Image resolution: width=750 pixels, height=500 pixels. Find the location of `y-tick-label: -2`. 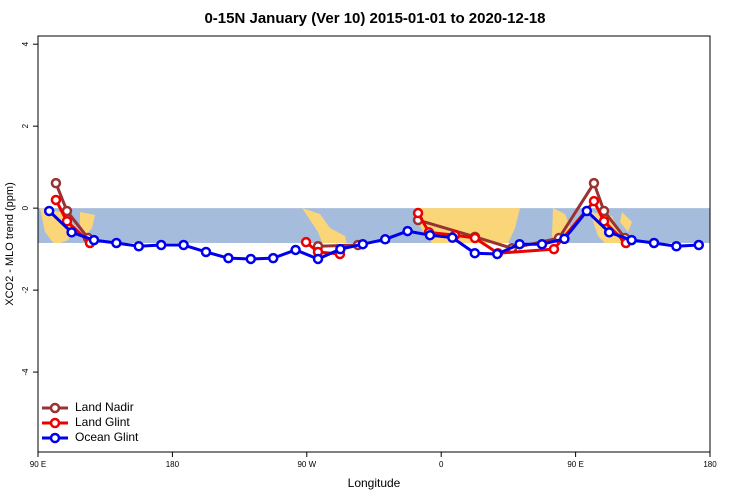

y-tick-label: -2 is located at coordinates (25, 290).